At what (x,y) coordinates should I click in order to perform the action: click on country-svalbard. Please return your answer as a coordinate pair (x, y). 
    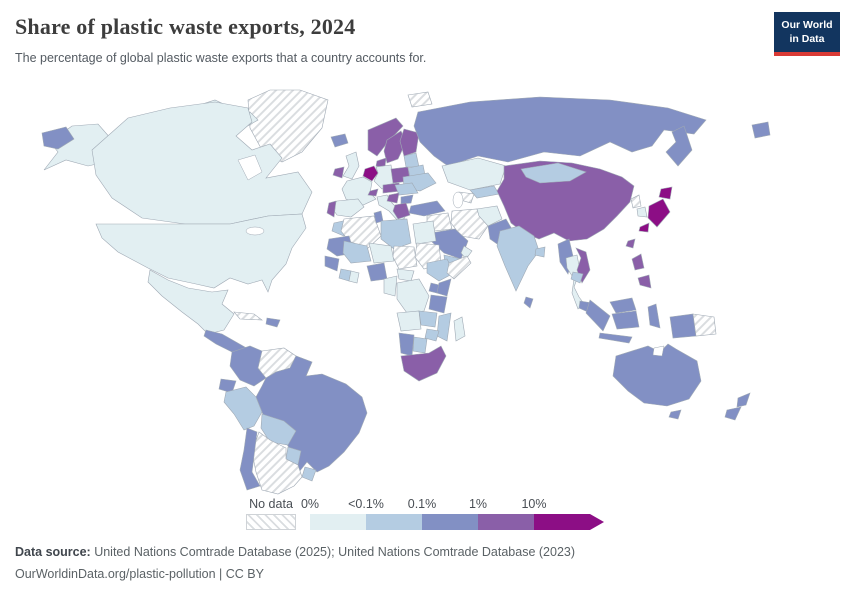
    Looking at the image, I should click on (420, 99).